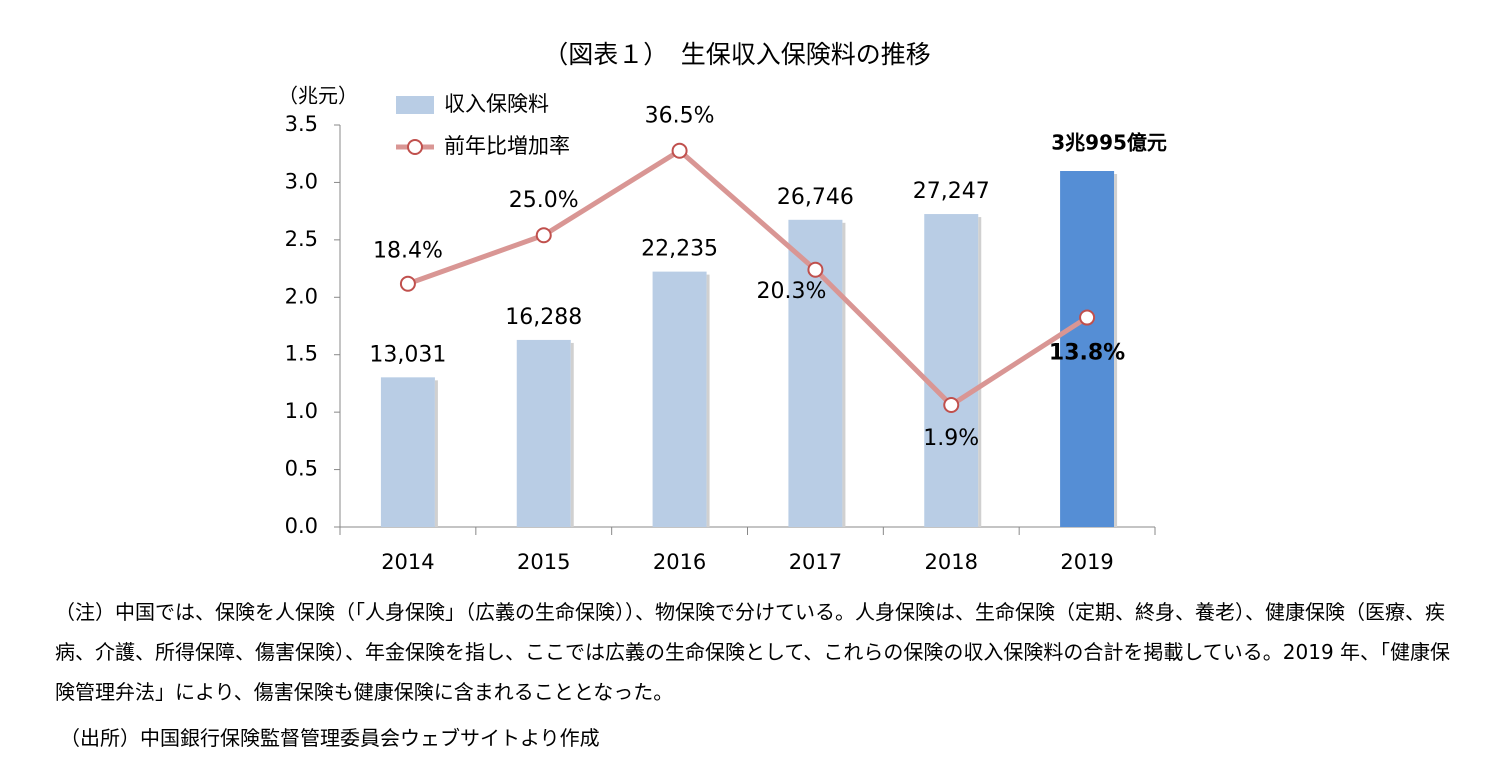  Describe the element at coordinates (330, 738) in the screenshot. I see `source: （出所）中国銀行保険監督管理委員会ウェブサイトより作成` at that location.